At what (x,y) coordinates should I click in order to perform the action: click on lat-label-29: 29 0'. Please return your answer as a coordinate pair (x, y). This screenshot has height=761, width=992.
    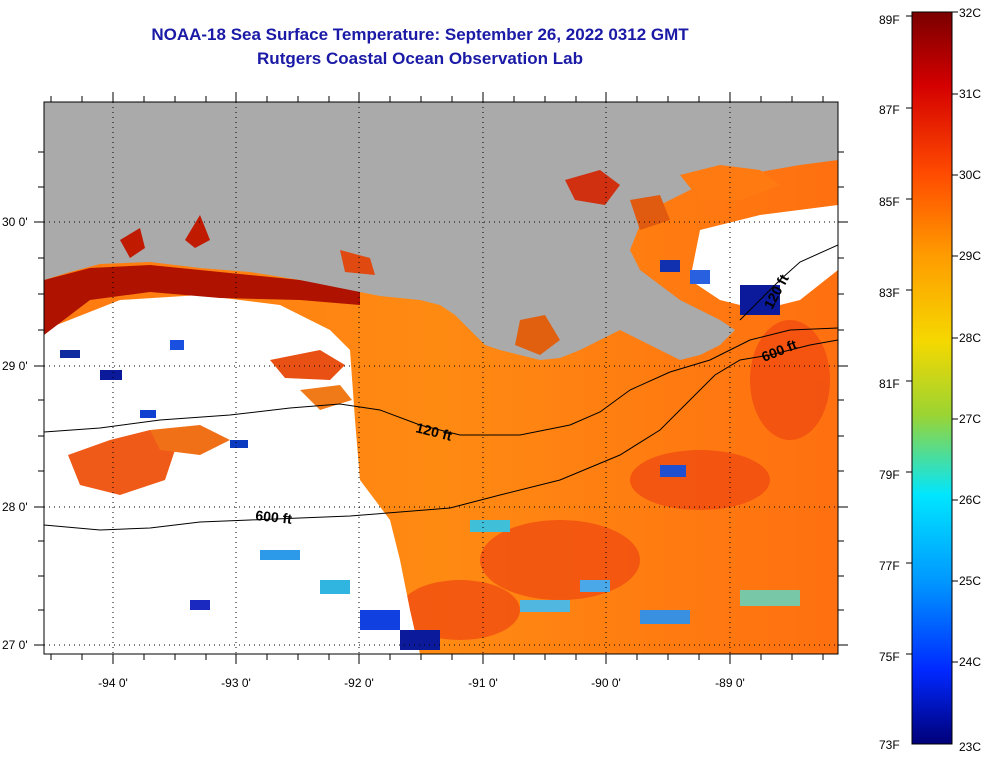
    Looking at the image, I should click on (15, 366).